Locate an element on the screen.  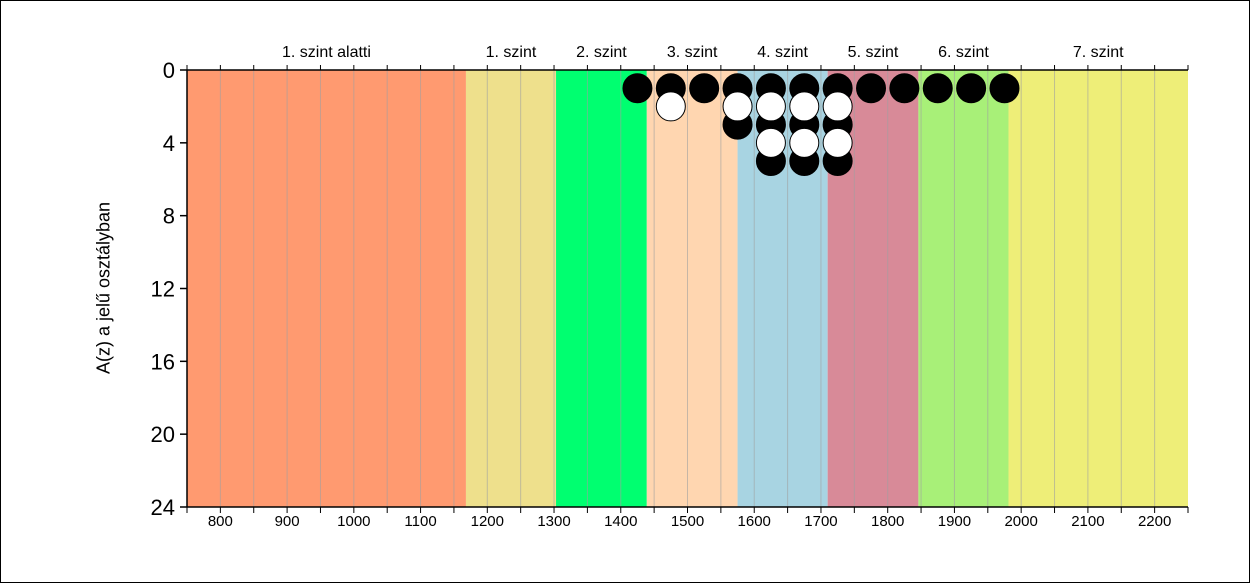
x-tick-label: 1000 is located at coordinates (353, 521).